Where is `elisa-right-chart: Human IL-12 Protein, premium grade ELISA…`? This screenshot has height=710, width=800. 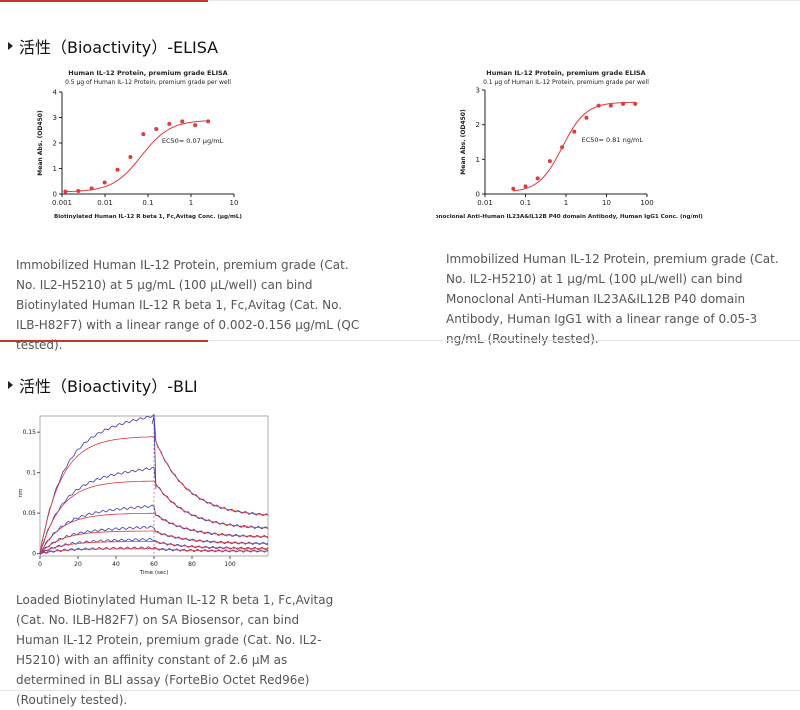 elisa-right-chart: Human IL-12 Protein, premium grade ELISA… is located at coordinates (569, 144).